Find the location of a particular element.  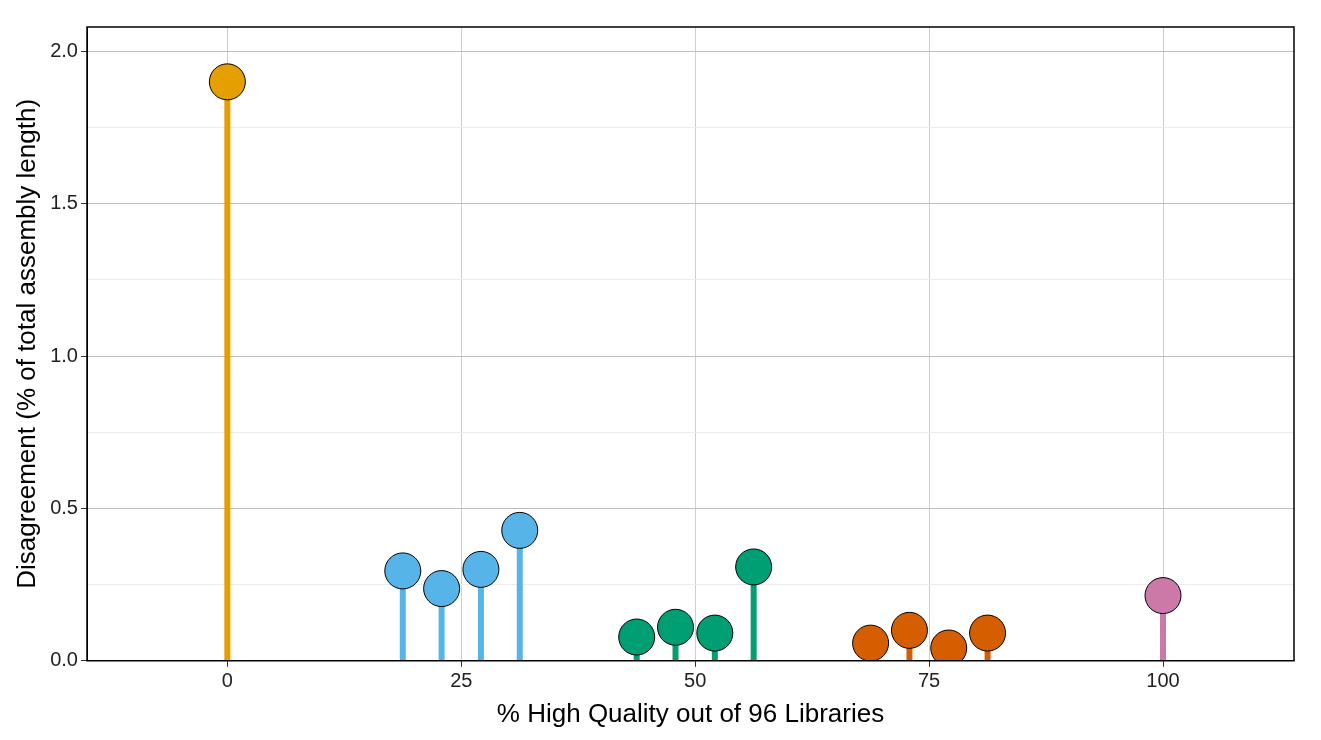

x-tick-label: 50 is located at coordinates (695, 680).